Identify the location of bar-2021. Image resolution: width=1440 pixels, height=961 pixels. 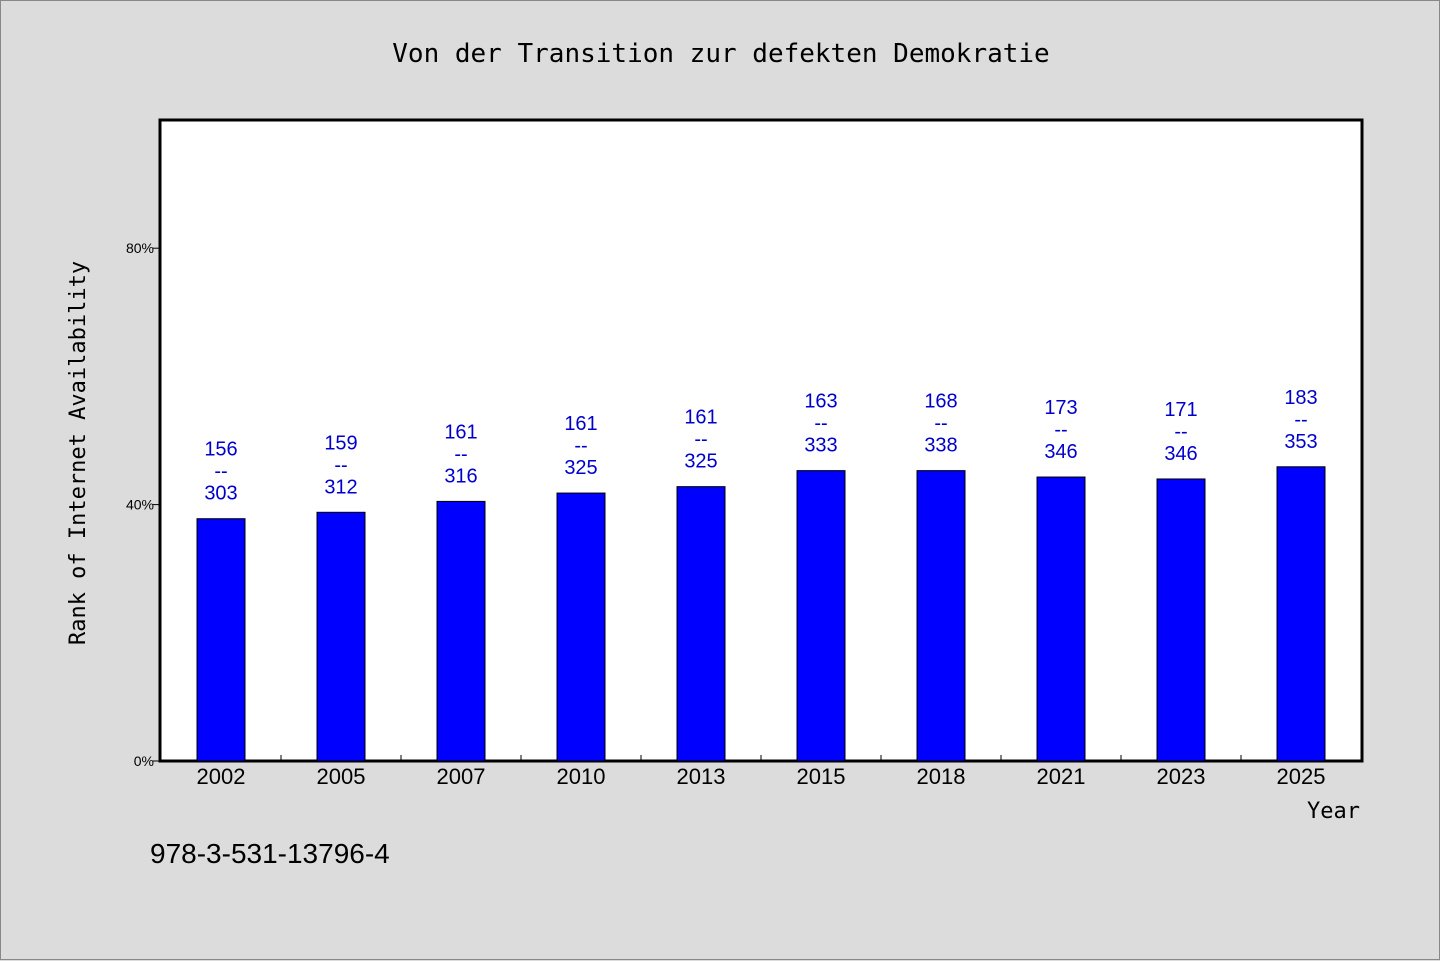
(1061, 619).